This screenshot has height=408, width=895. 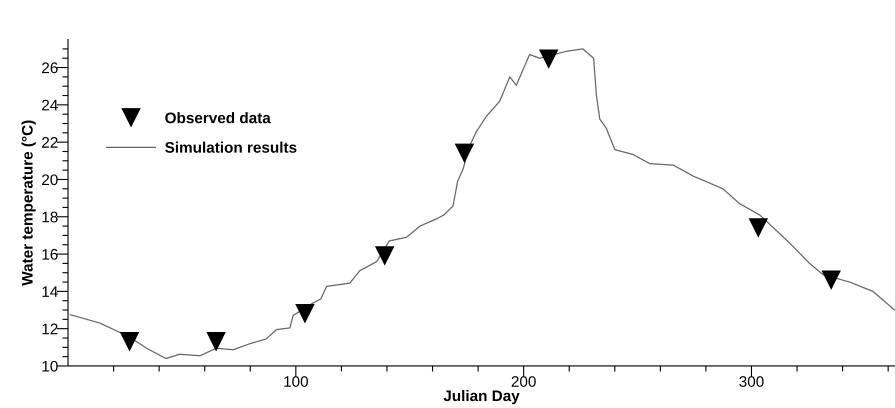 What do you see at coordinates (29, 203) in the screenshot?
I see `y-axis-title: Water temperature (°C)` at bounding box center [29, 203].